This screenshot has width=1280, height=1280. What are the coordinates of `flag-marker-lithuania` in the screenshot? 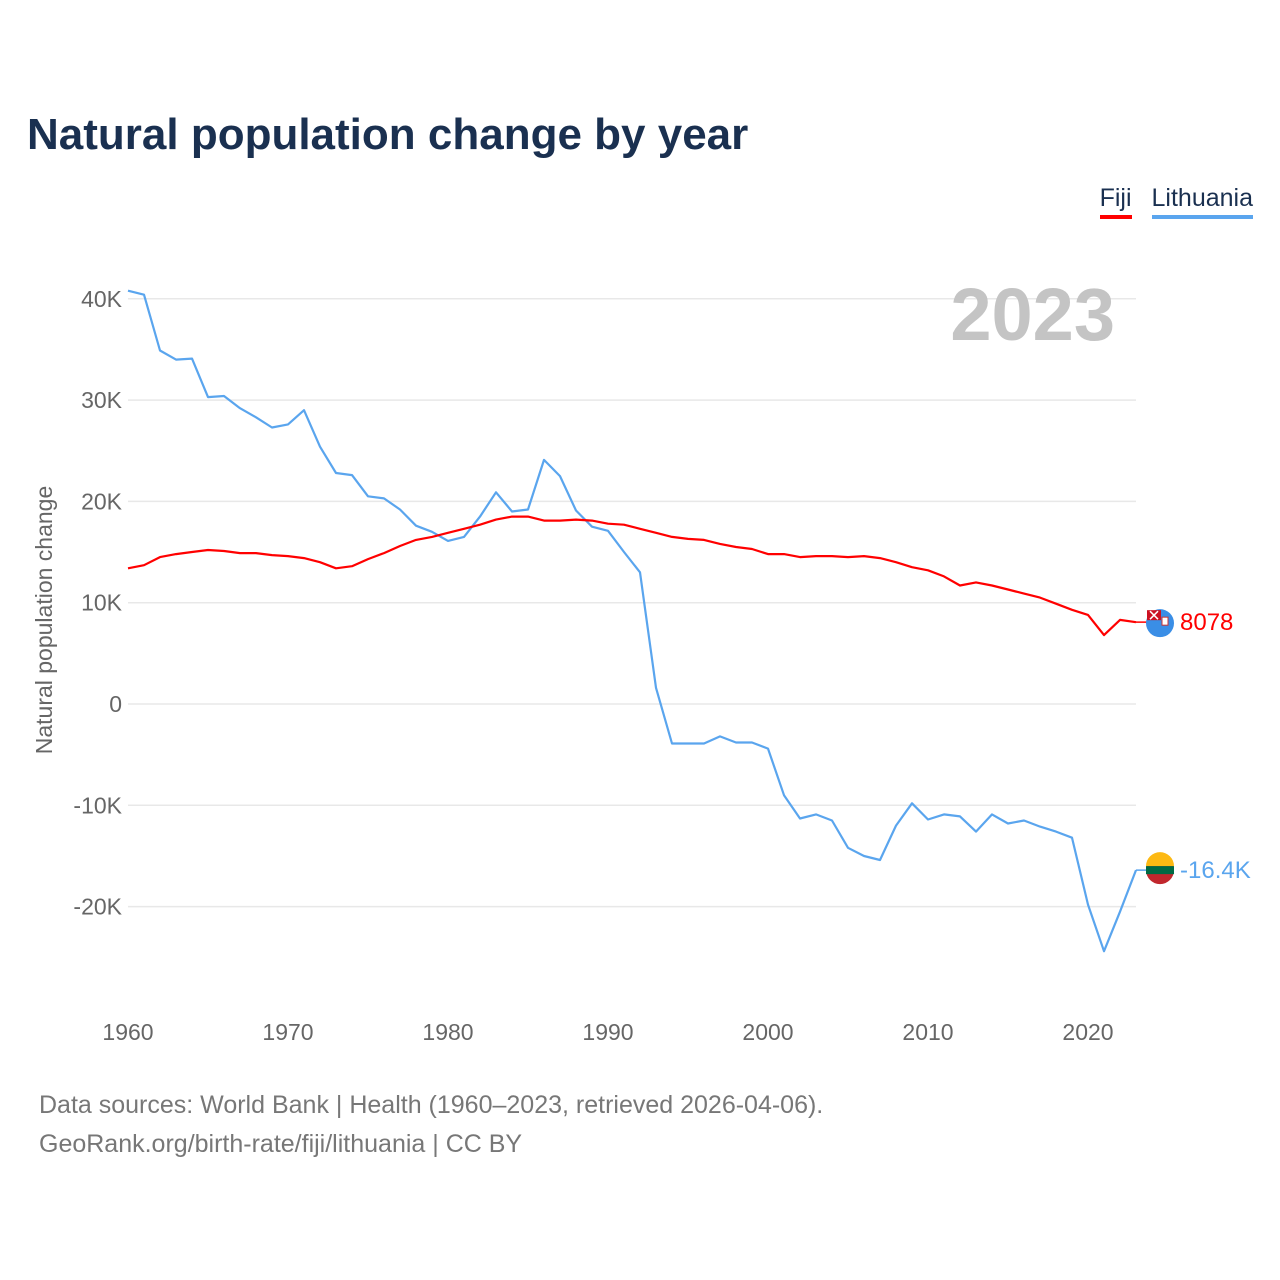 It's located at (1160, 868).